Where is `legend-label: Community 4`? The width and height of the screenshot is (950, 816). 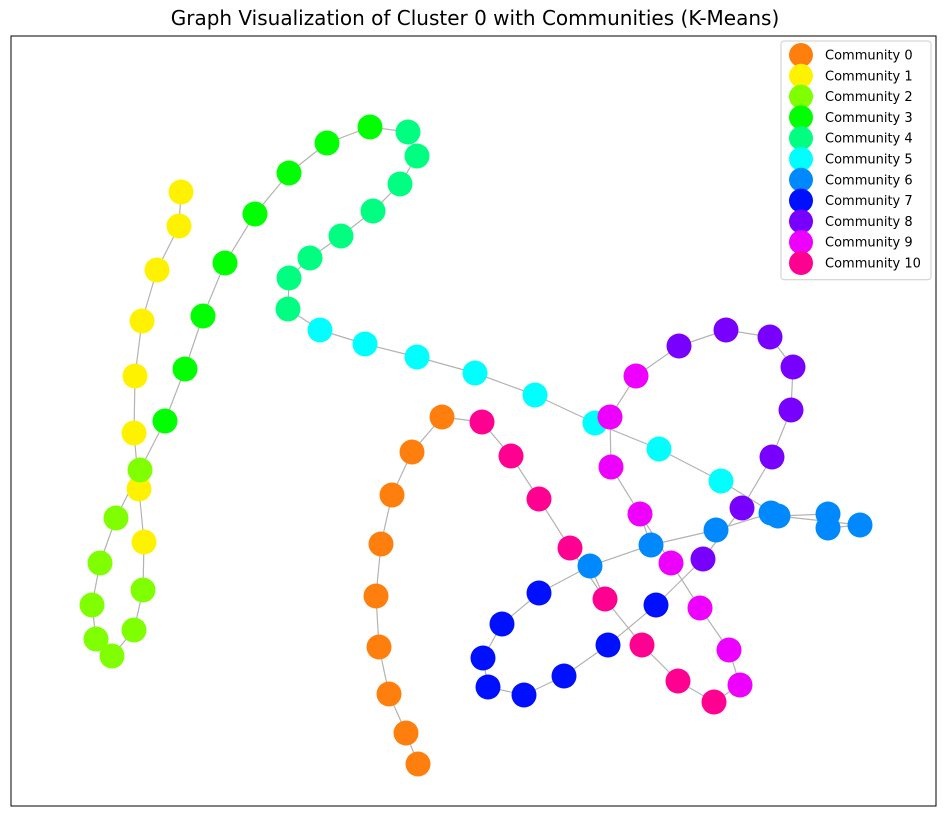 legend-label: Community 4 is located at coordinates (869, 139).